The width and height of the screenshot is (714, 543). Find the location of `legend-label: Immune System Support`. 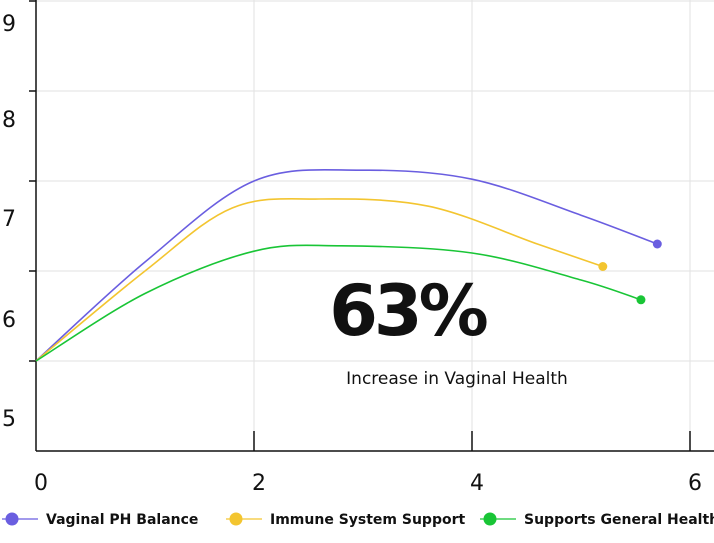

legend-label: Immune System Support is located at coordinates (367, 520).